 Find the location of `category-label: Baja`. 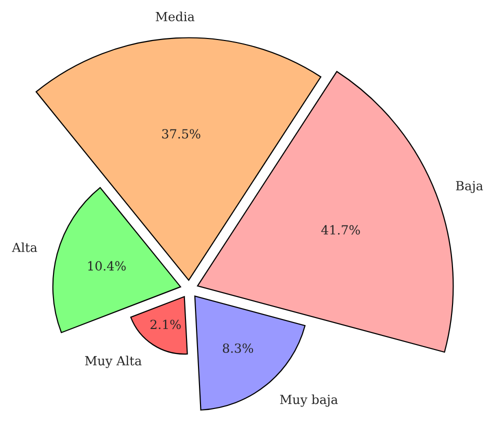

category-label: Baja is located at coordinates (469, 187).